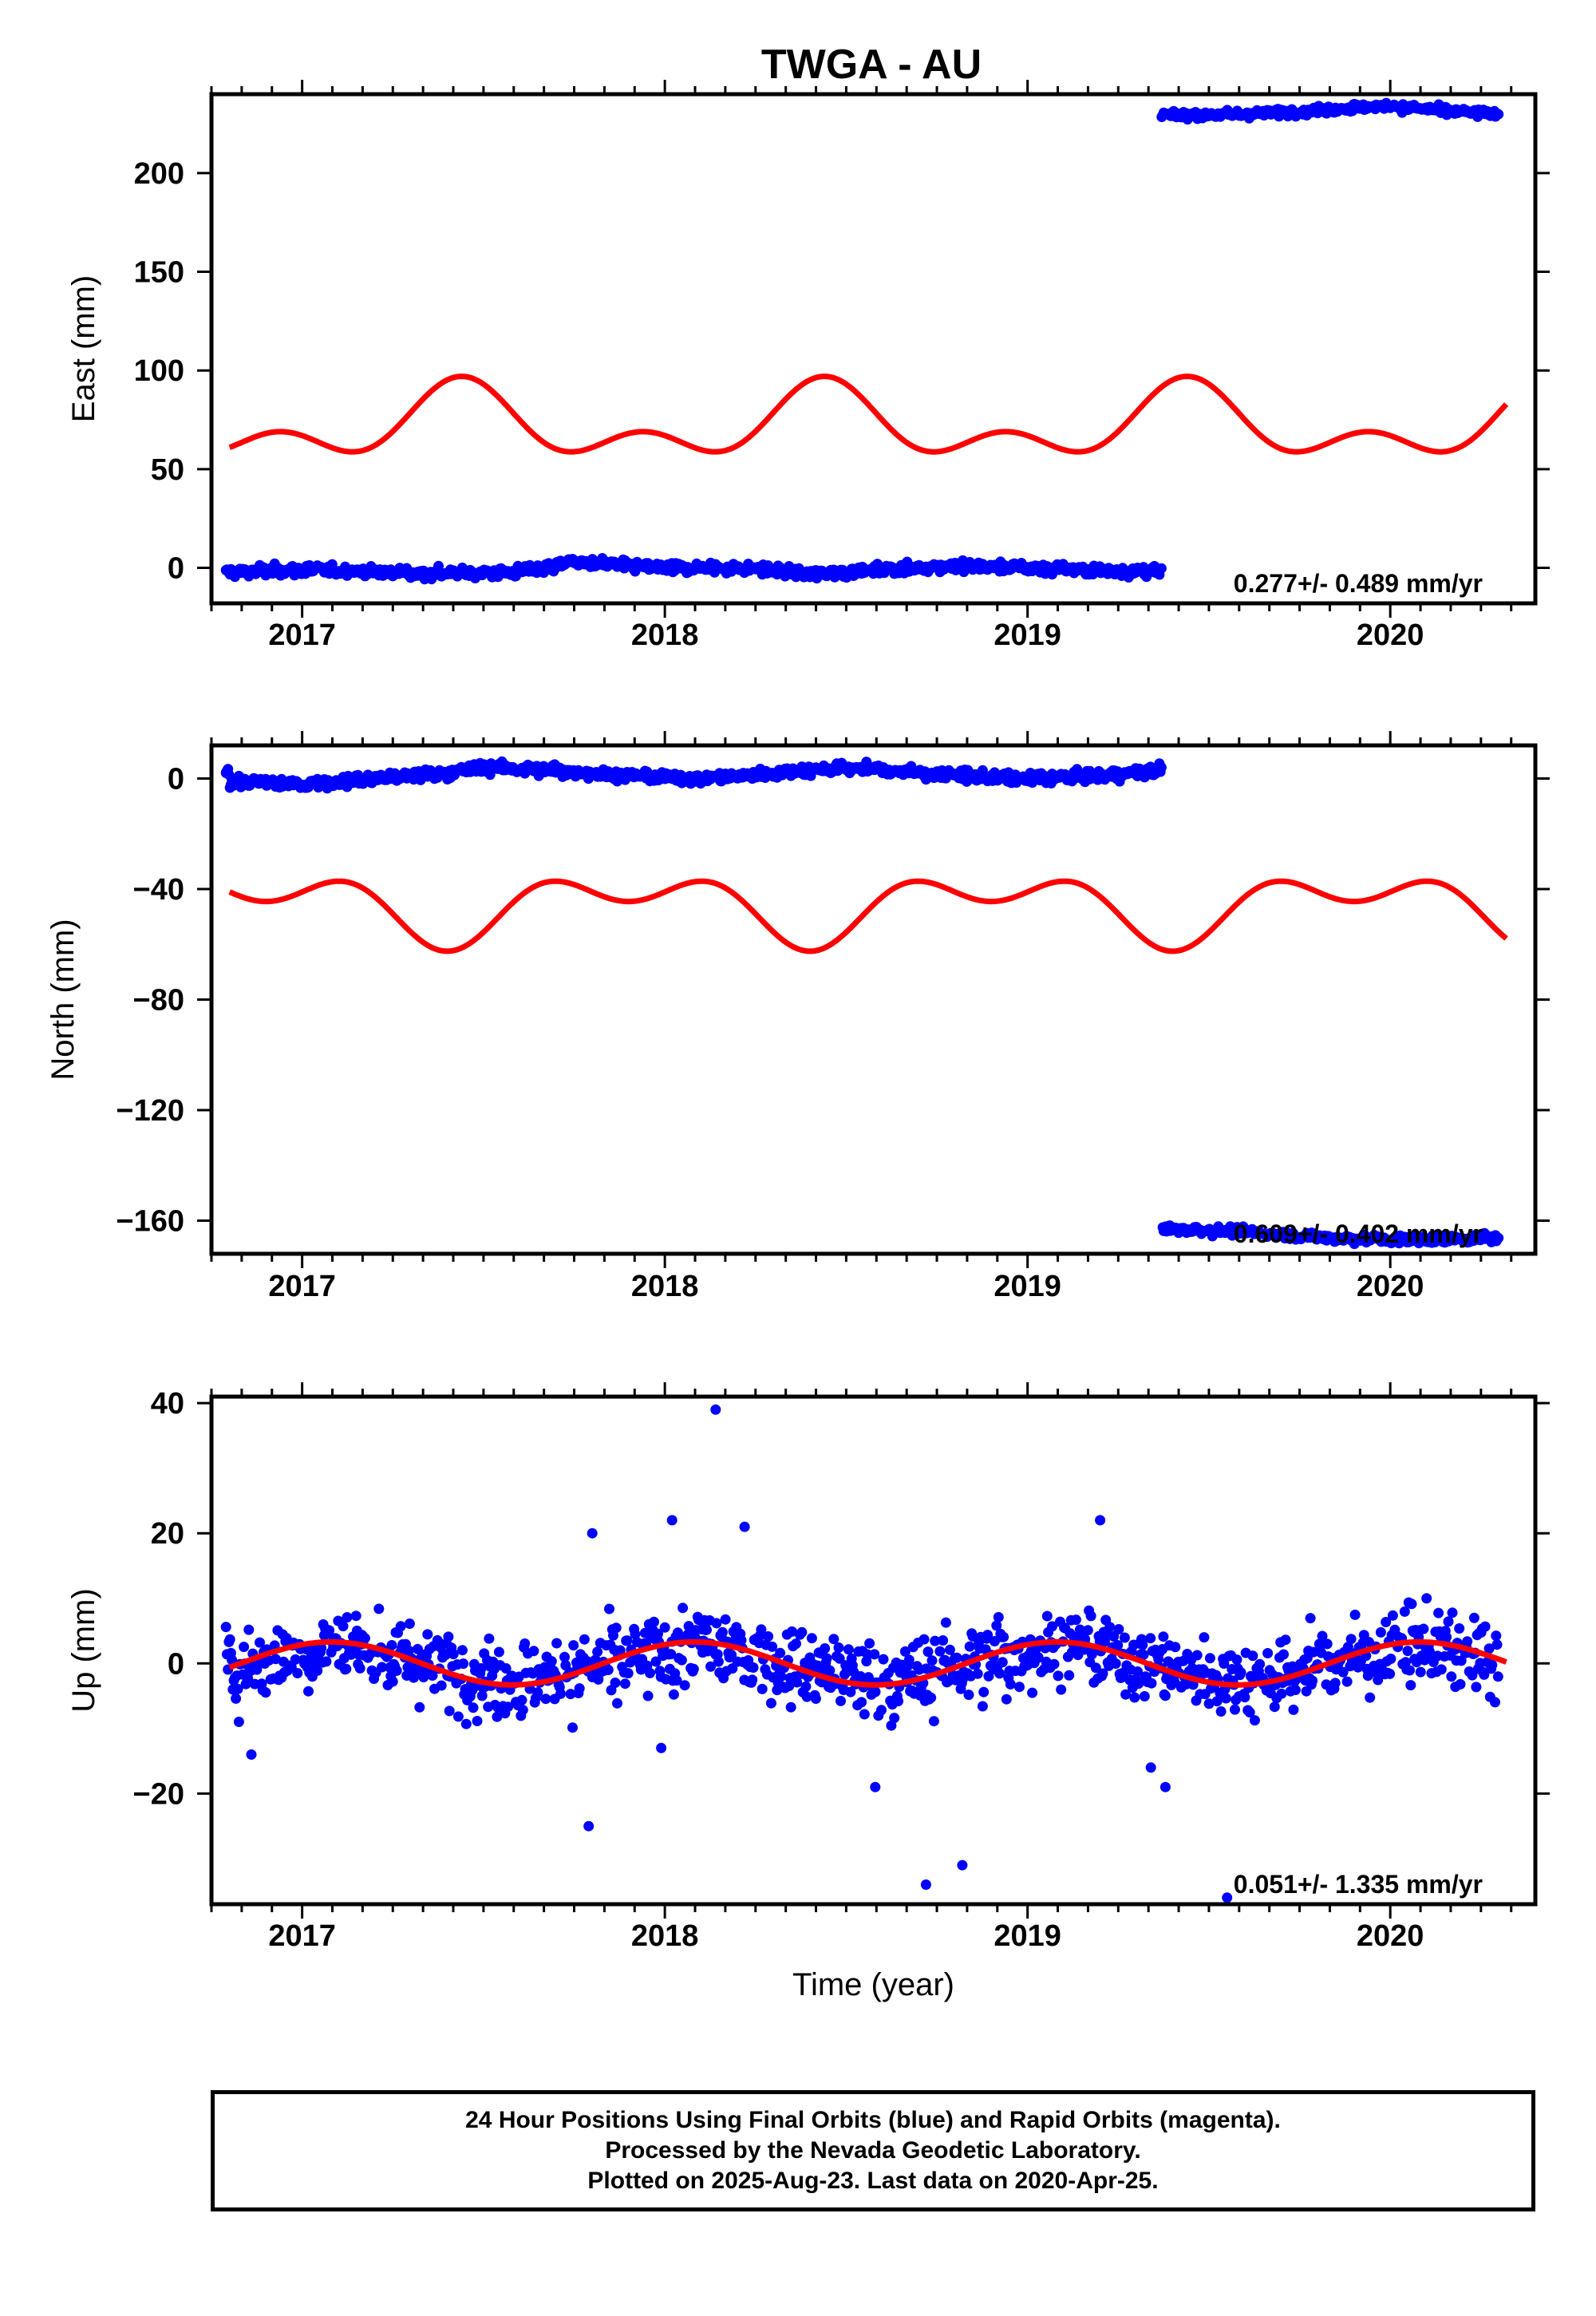  I want to click on rate-label: 0.277+/- 0.489 mm/yr, so click(1358, 583).